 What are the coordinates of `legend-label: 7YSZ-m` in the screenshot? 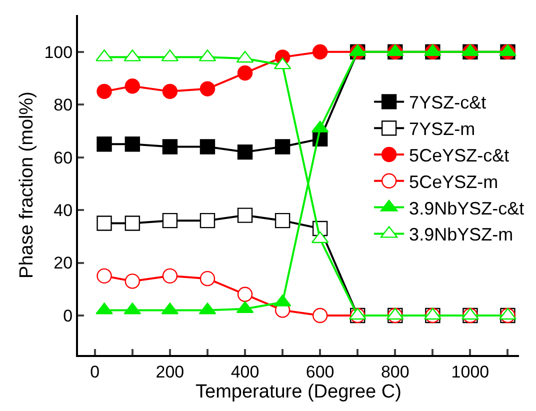 It's located at (442, 129).